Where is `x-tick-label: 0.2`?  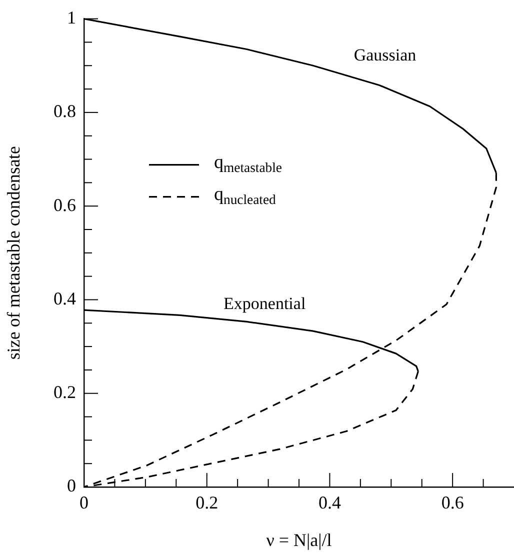 x-tick-label: 0.2 is located at coordinates (207, 502).